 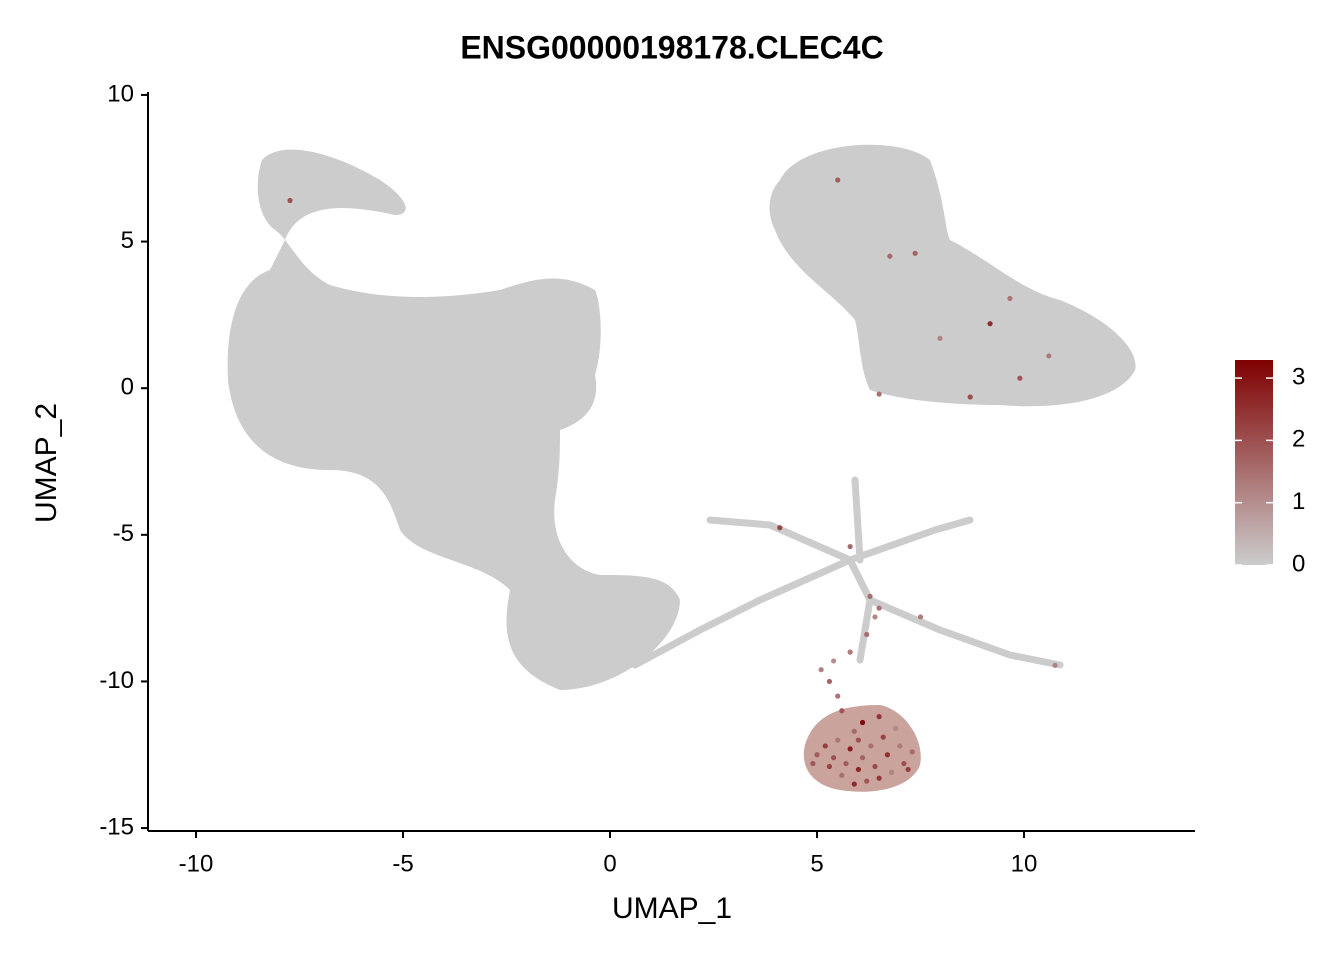 What do you see at coordinates (127, 387) in the screenshot?
I see `y-tick-label: 0` at bounding box center [127, 387].